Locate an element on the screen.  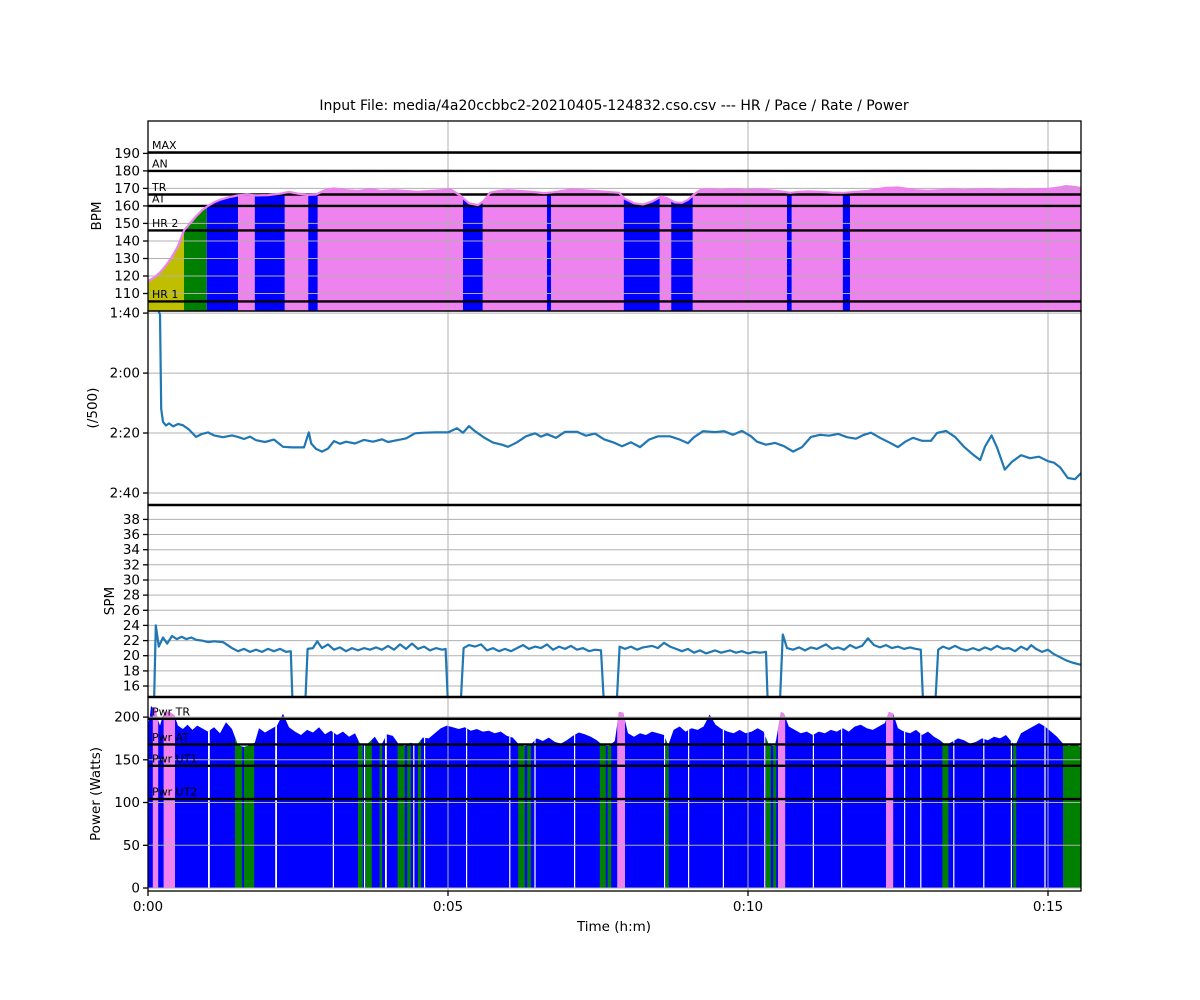
y-tick-label: 130 is located at coordinates (127, 259).